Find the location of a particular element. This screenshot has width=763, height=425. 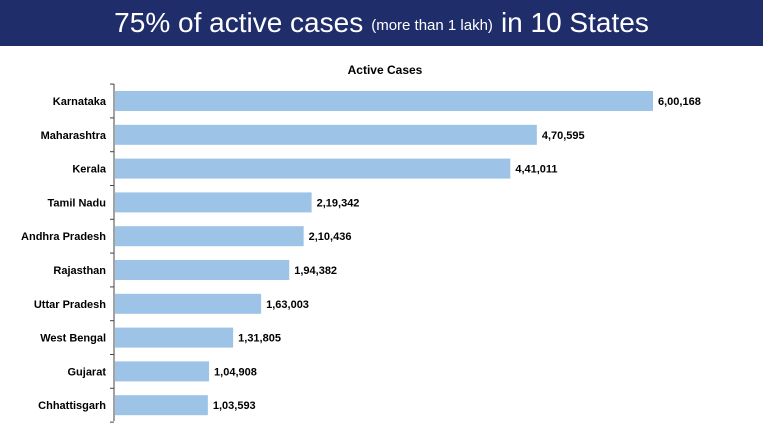

data-label: 2,19,342 is located at coordinates (338, 203).